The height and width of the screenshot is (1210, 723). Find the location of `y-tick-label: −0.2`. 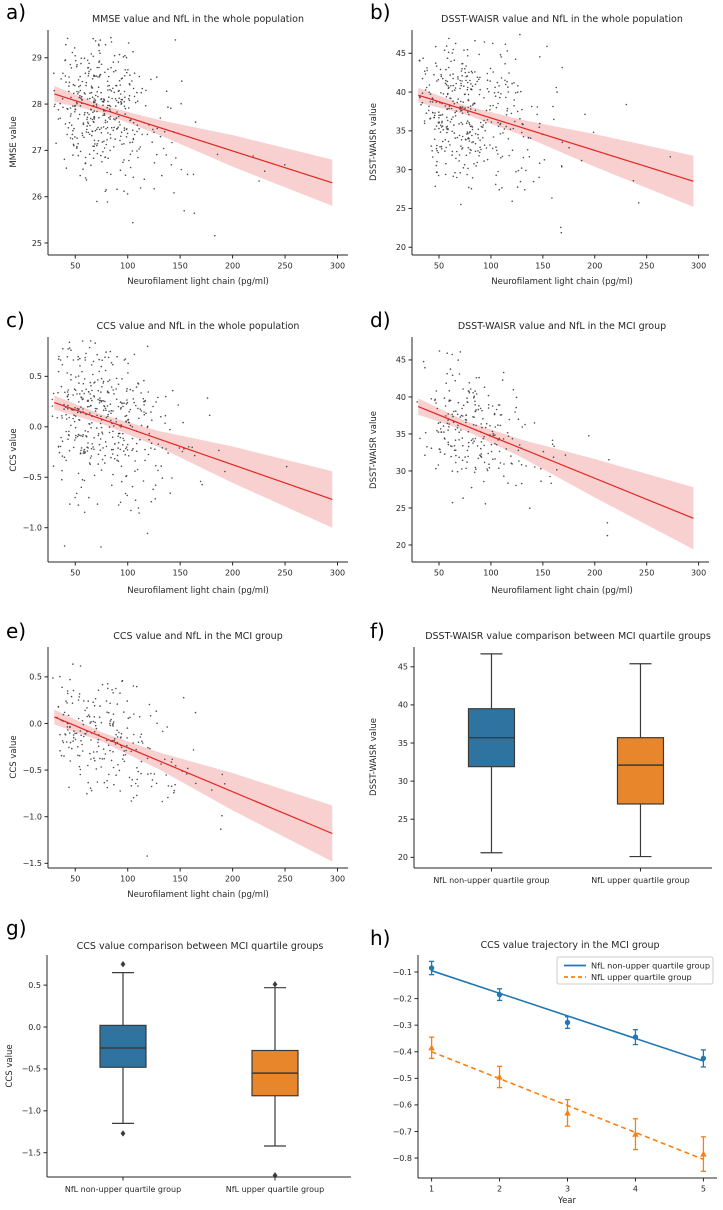

y-tick-label: −0.2 is located at coordinates (402, 998).